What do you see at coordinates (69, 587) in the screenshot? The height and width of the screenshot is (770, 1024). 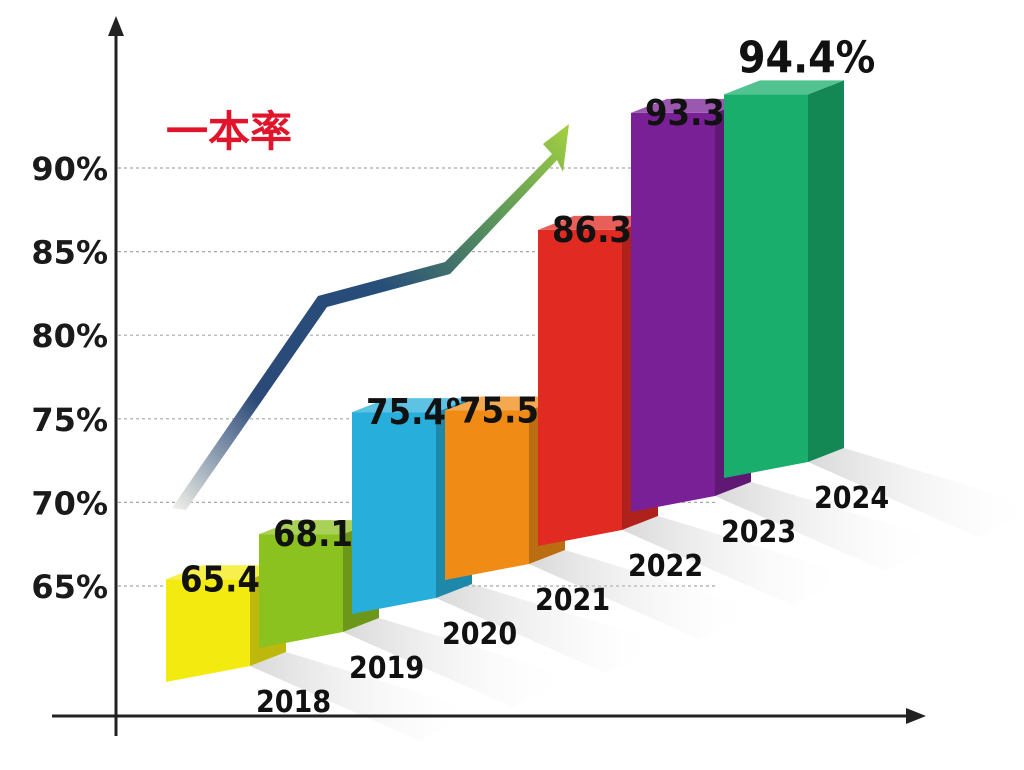 I see `y-tick-label: 65%` at bounding box center [69, 587].